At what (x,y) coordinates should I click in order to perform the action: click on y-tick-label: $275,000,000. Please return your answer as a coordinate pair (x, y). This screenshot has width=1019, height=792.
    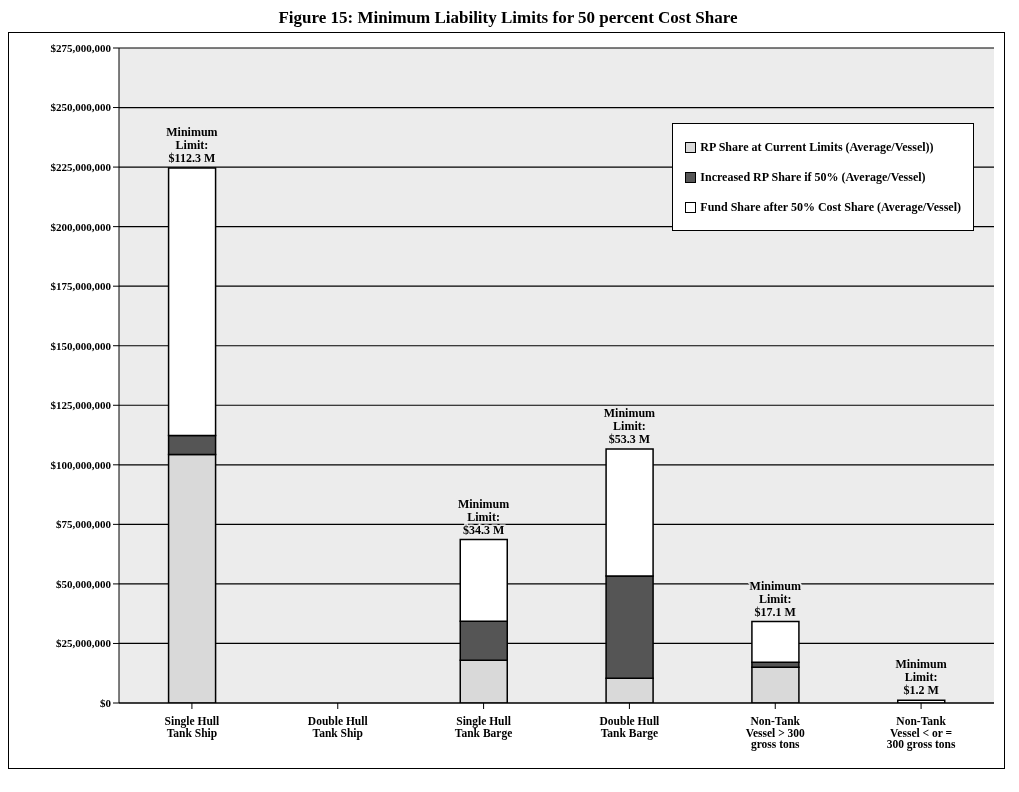
    Looking at the image, I should click on (81, 47).